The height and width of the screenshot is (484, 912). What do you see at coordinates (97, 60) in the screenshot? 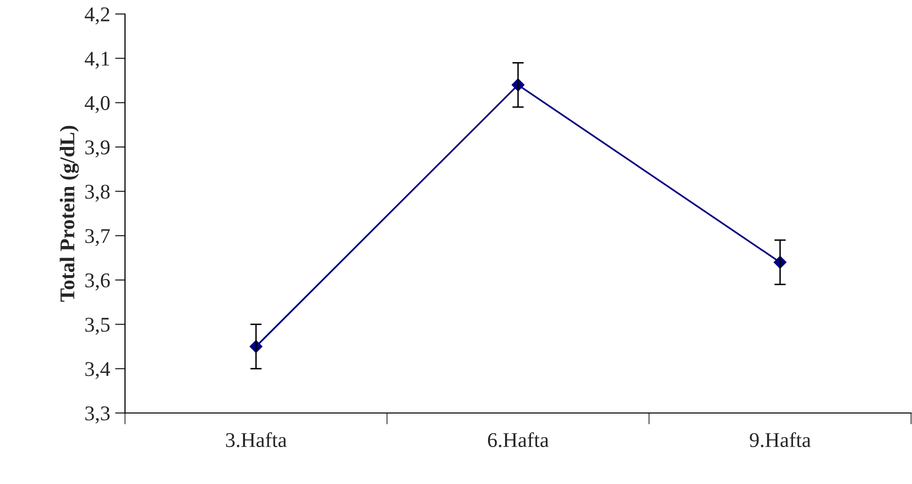
I see `y-tick-label: 4,1` at bounding box center [97, 60].